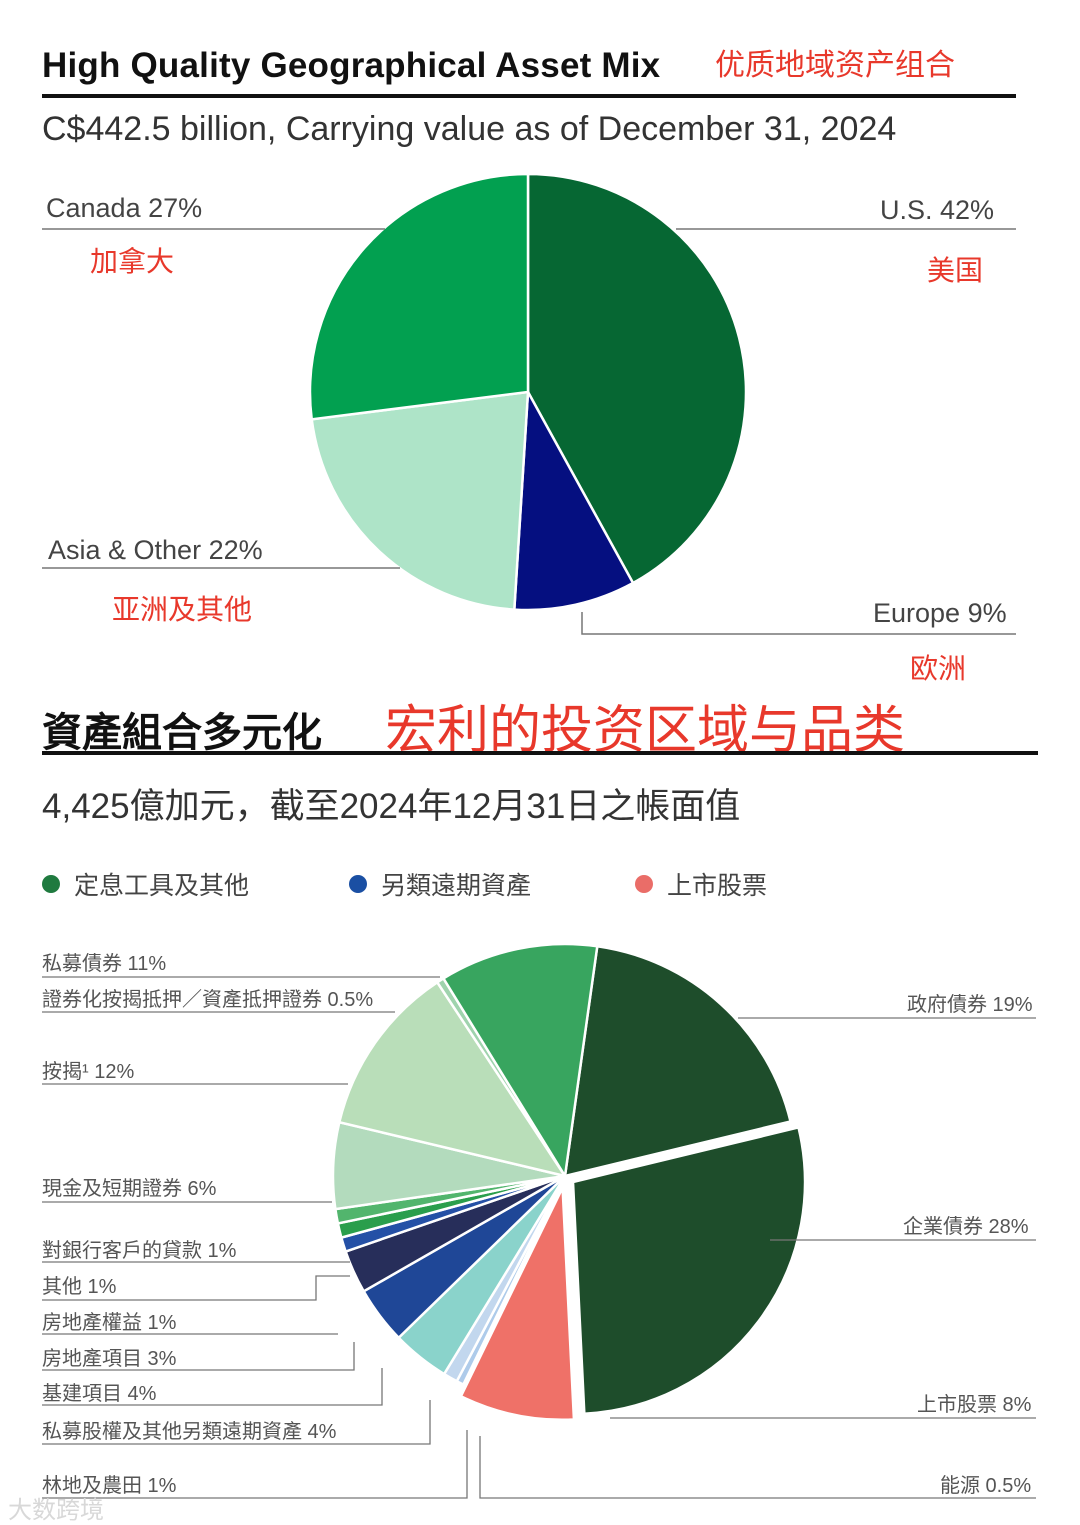 The width and height of the screenshot is (1080, 1525). What do you see at coordinates (212, 1387) in the screenshot?
I see `leader-infrastructure` at bounding box center [212, 1387].